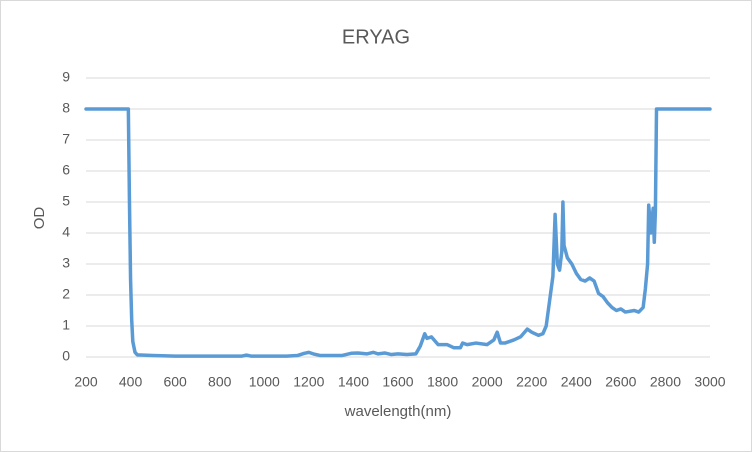  Describe the element at coordinates (66, 232) in the screenshot. I see `y-tick-label: 4` at that location.